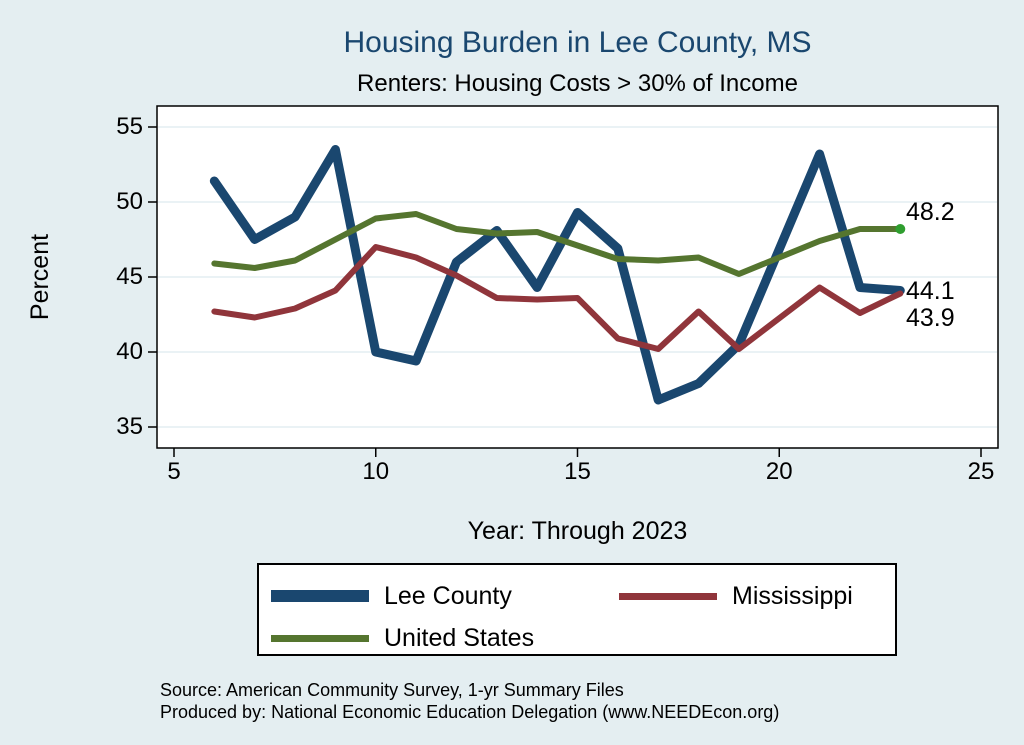  What do you see at coordinates (779, 471) in the screenshot?
I see `x-tick-label: 20` at bounding box center [779, 471].